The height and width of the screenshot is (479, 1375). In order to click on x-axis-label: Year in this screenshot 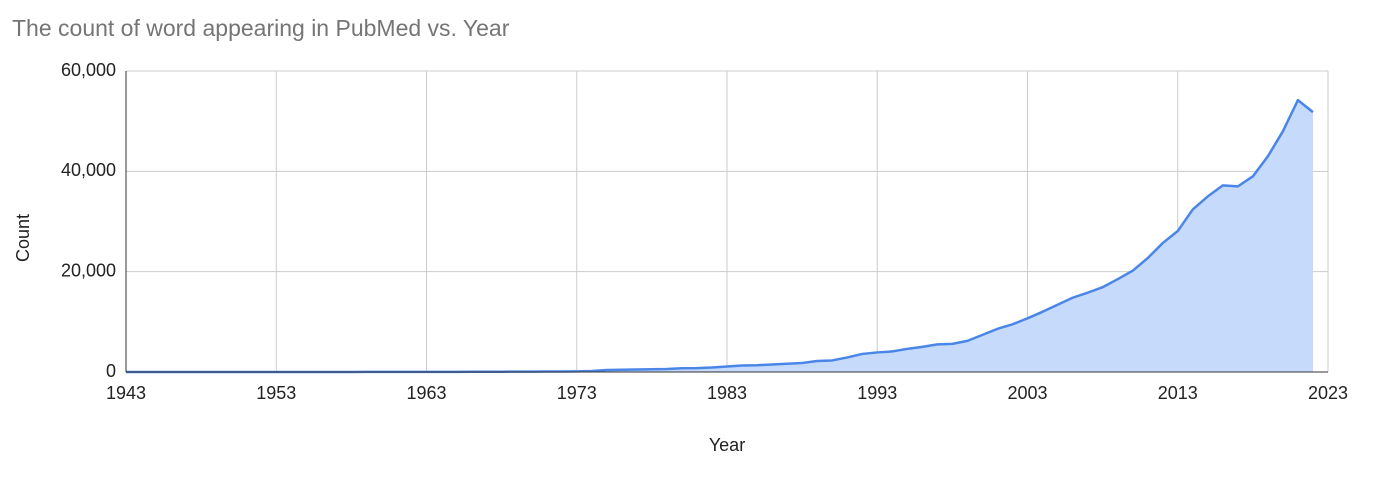, I will do `click(727, 445)`.